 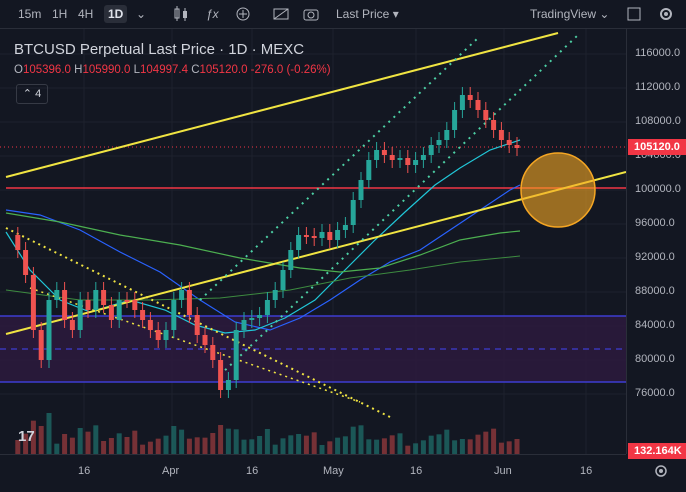 I want to click on price-tick: 112000.0, so click(x=658, y=87).